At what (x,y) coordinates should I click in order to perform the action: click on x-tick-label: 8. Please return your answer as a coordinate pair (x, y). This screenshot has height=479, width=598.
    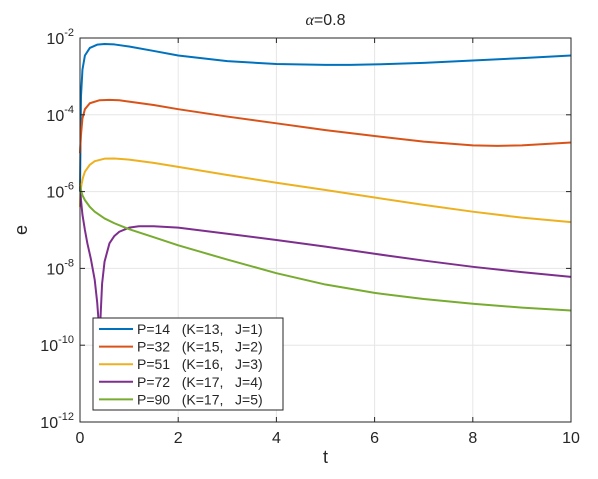
    Looking at the image, I should click on (472, 438).